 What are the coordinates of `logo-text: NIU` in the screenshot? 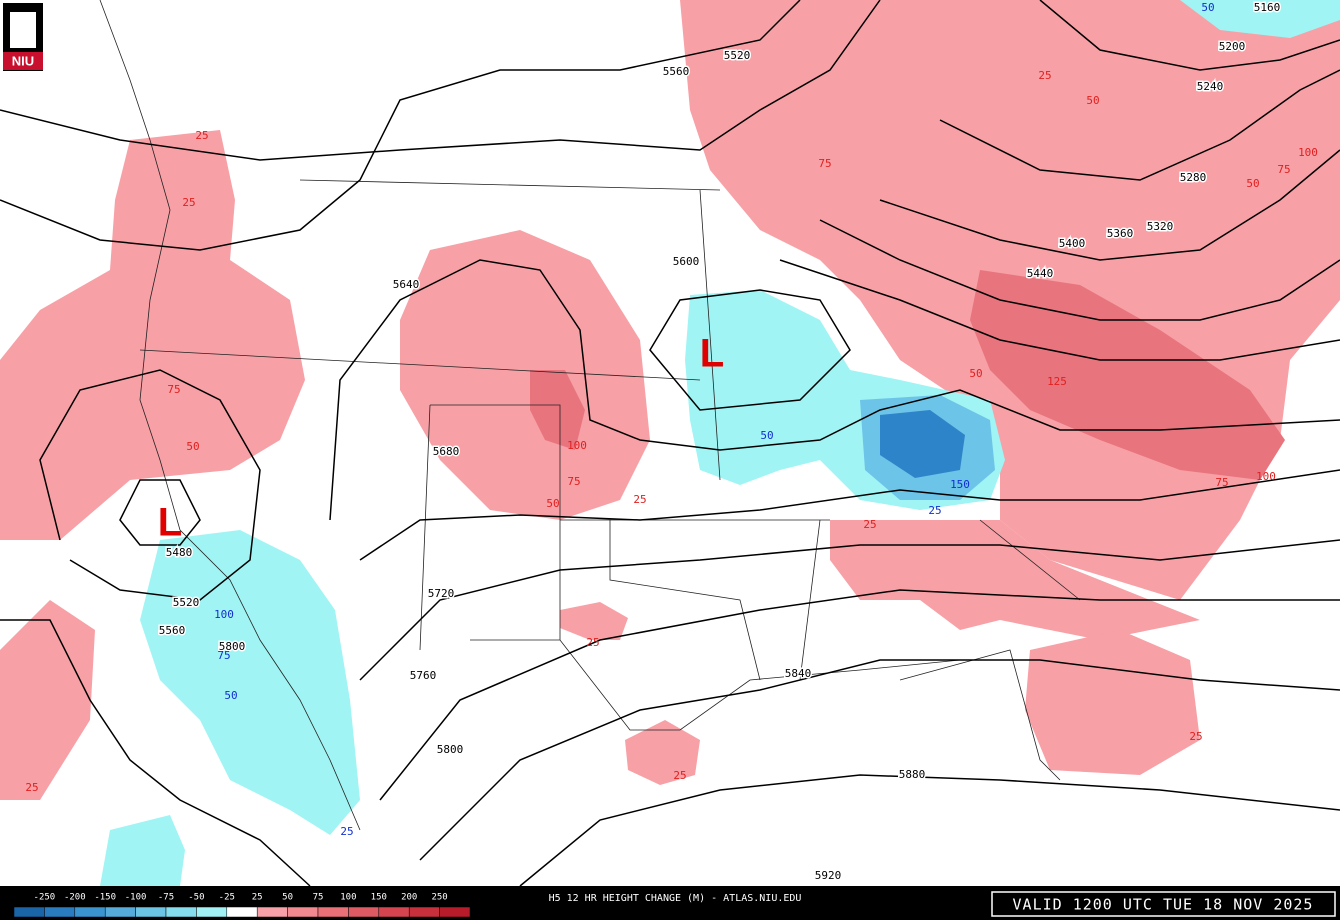 It's located at (23, 60).